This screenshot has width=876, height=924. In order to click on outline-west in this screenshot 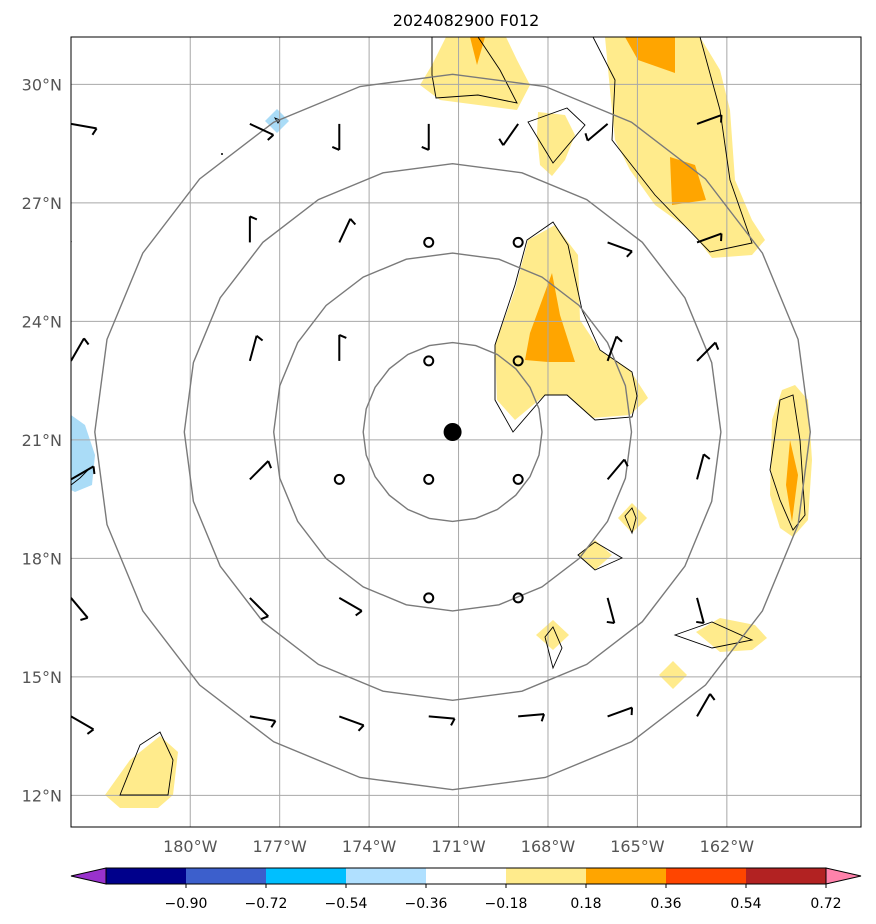, I will do `click(80, 477)`.